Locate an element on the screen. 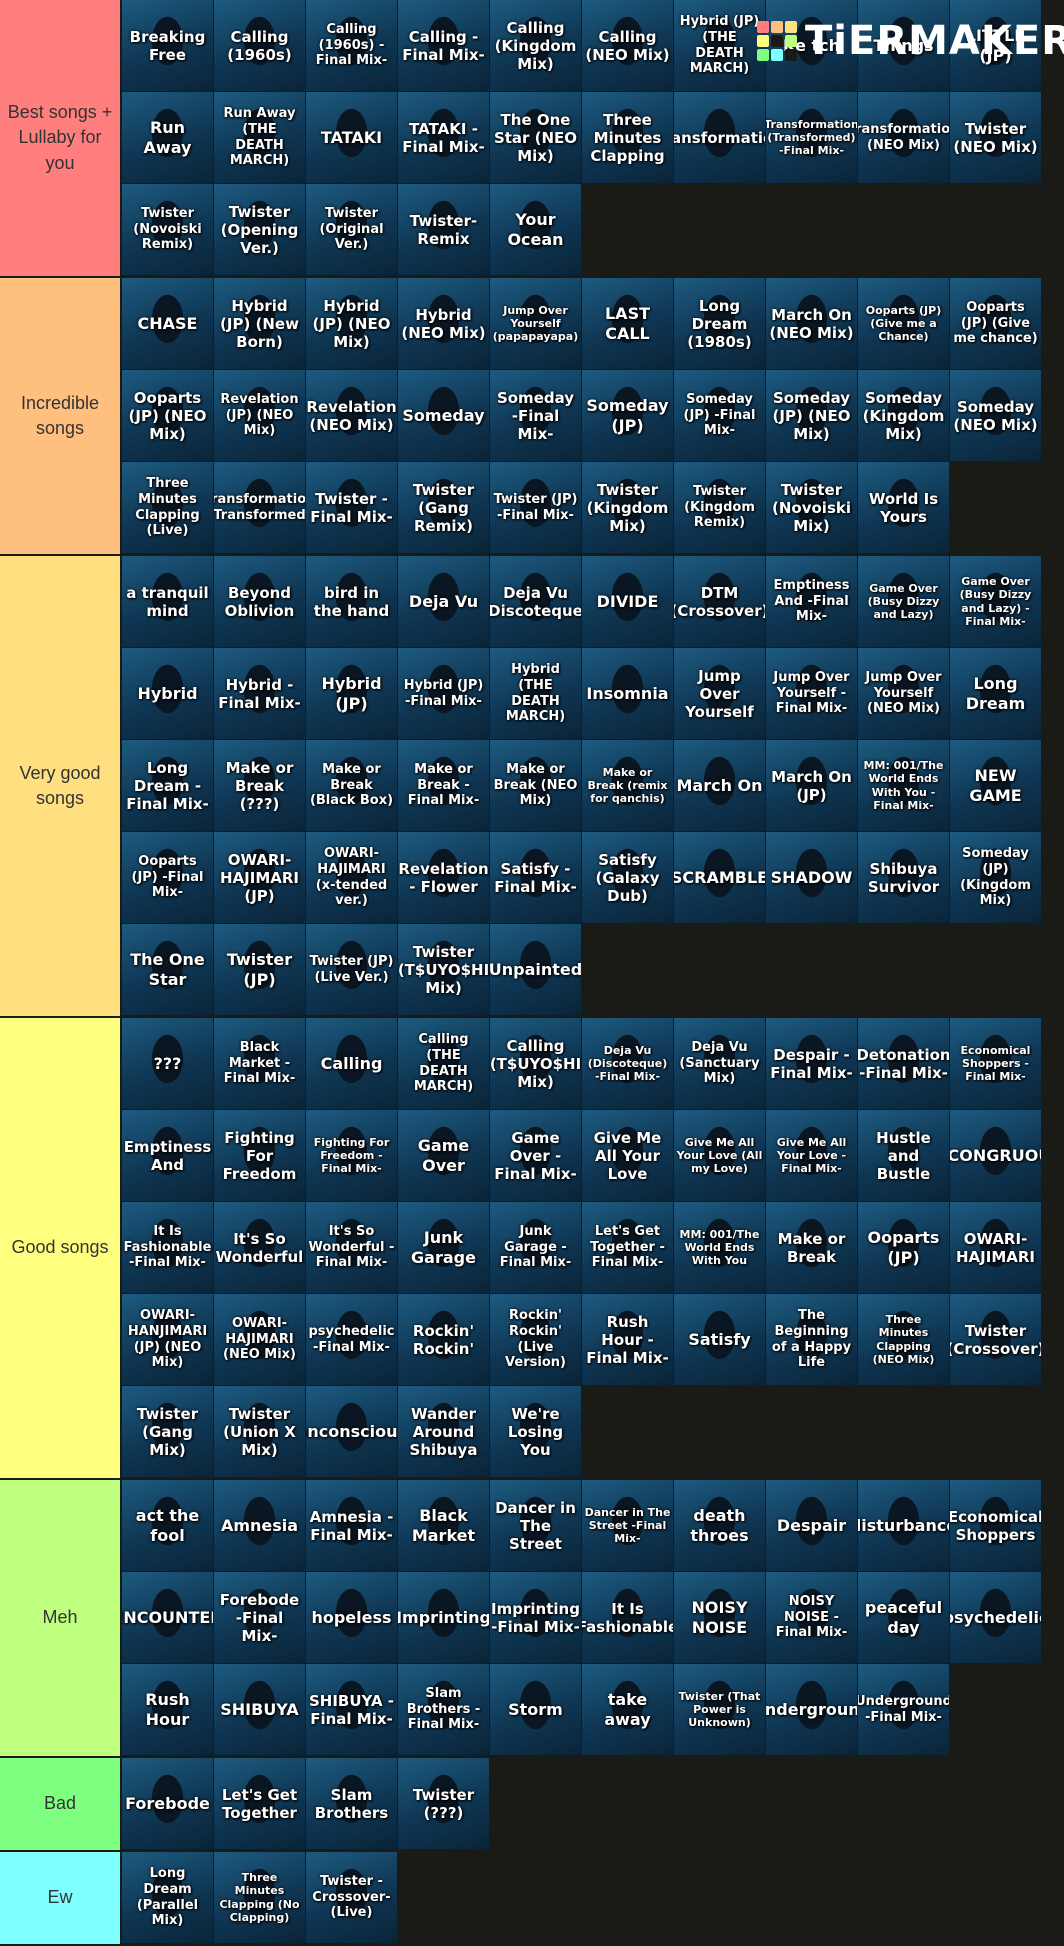 The image size is (1064, 1946). song-tile: Someday is located at coordinates (443, 415).